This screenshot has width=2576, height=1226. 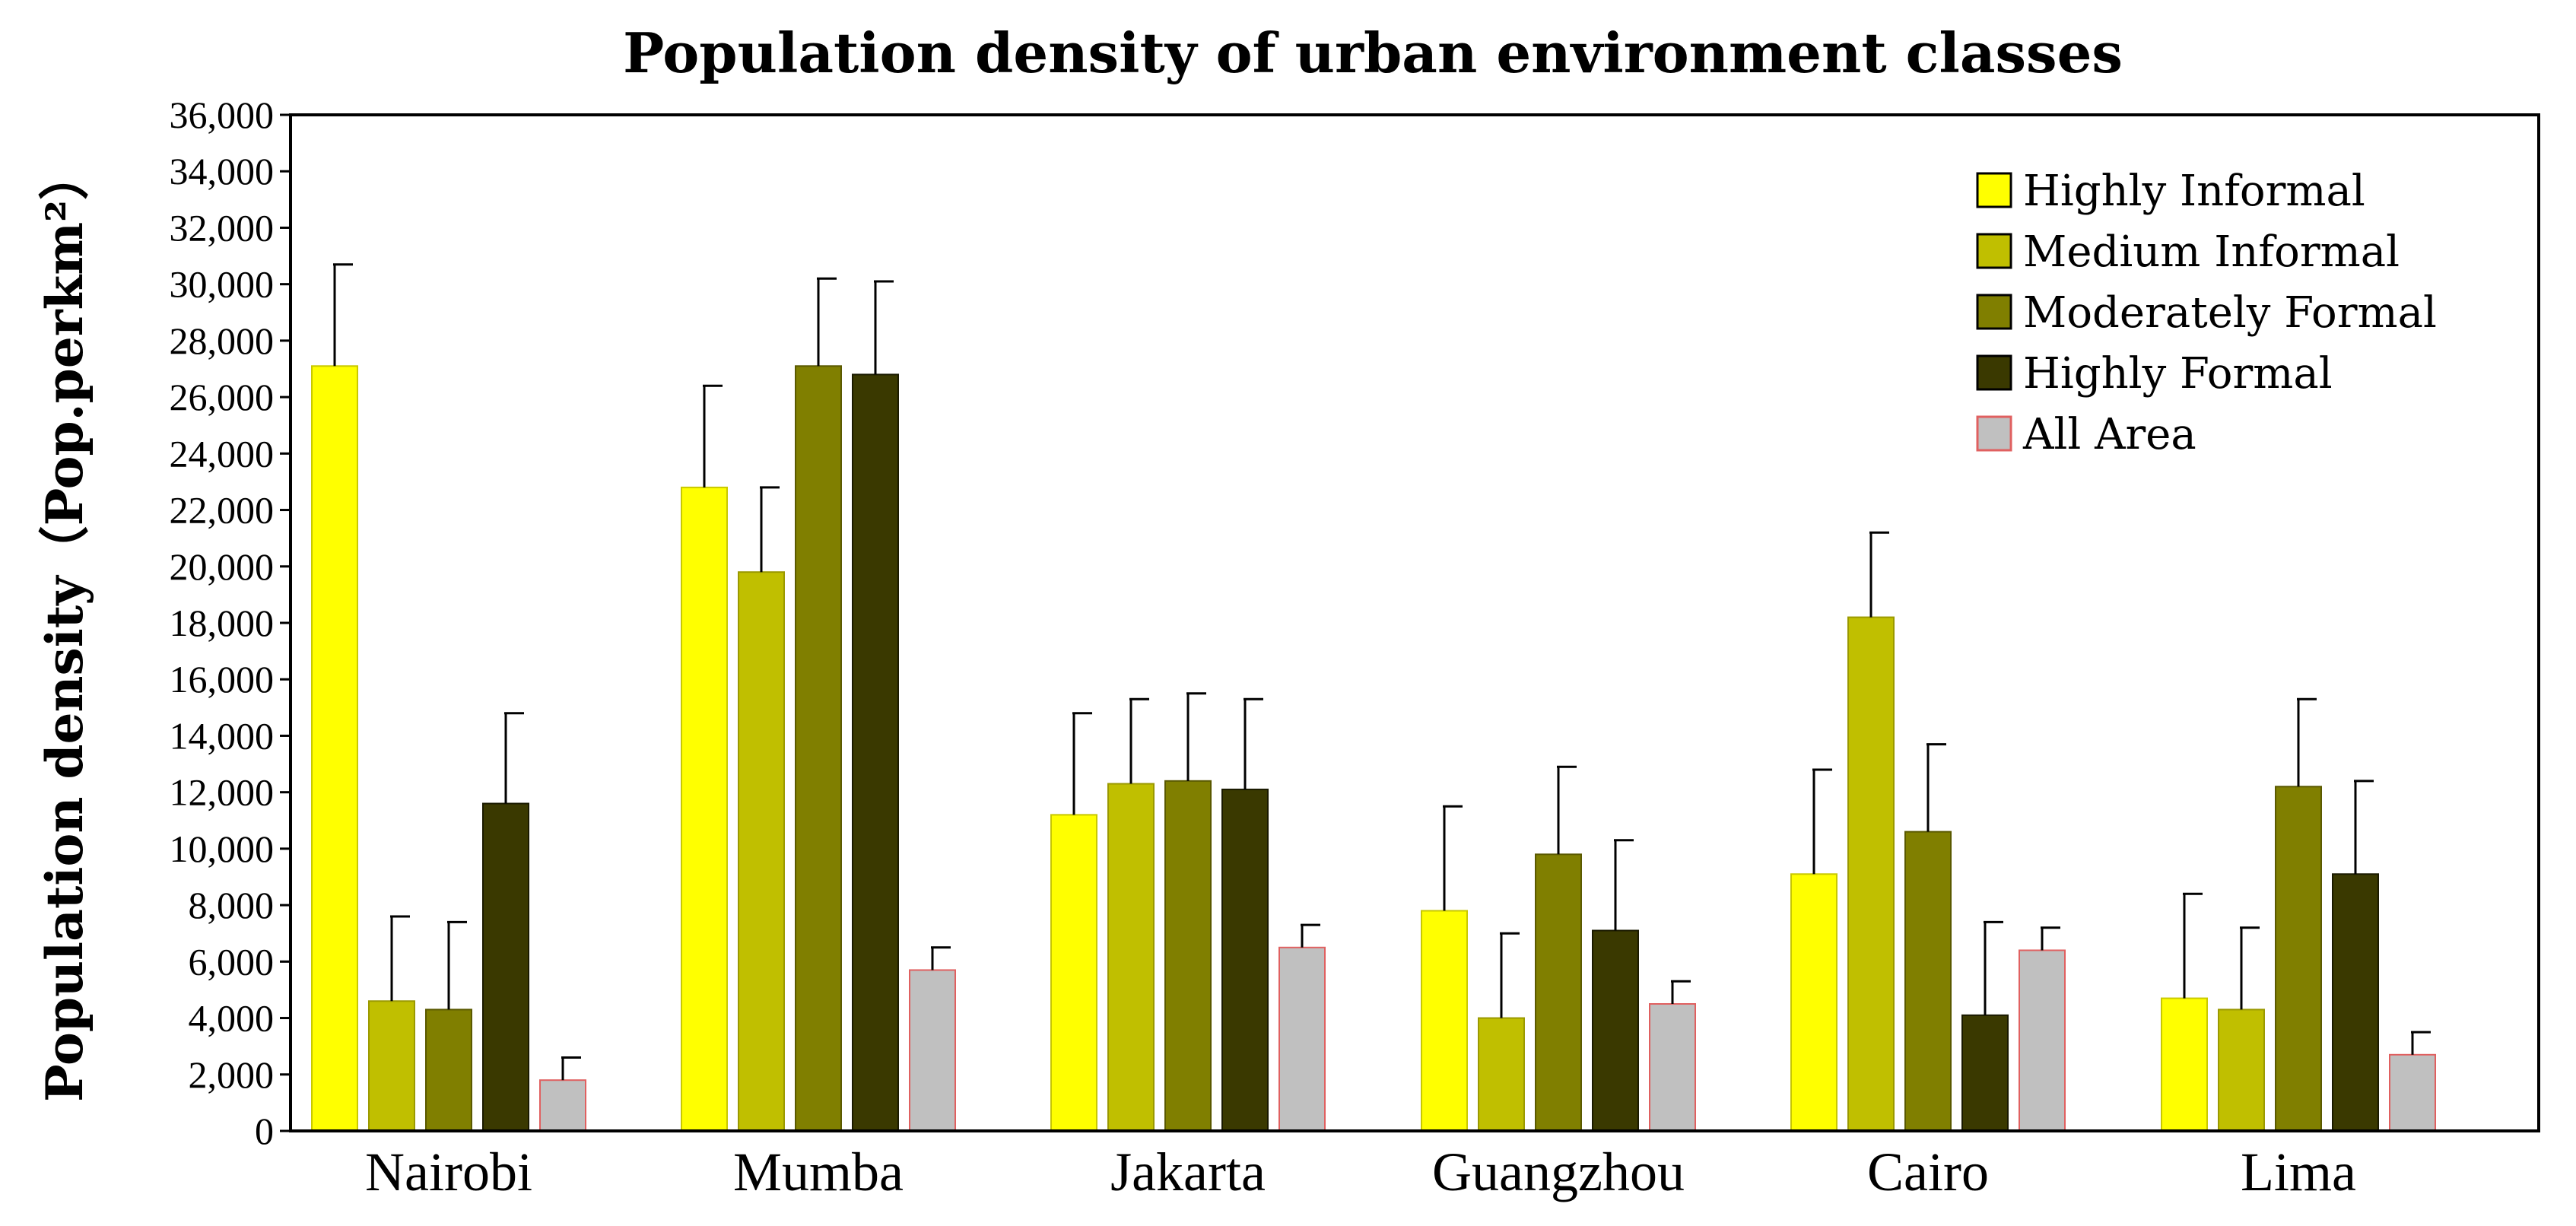 What do you see at coordinates (449, 1070) in the screenshot?
I see `bar-nairobi-moderately-formal` at bounding box center [449, 1070].